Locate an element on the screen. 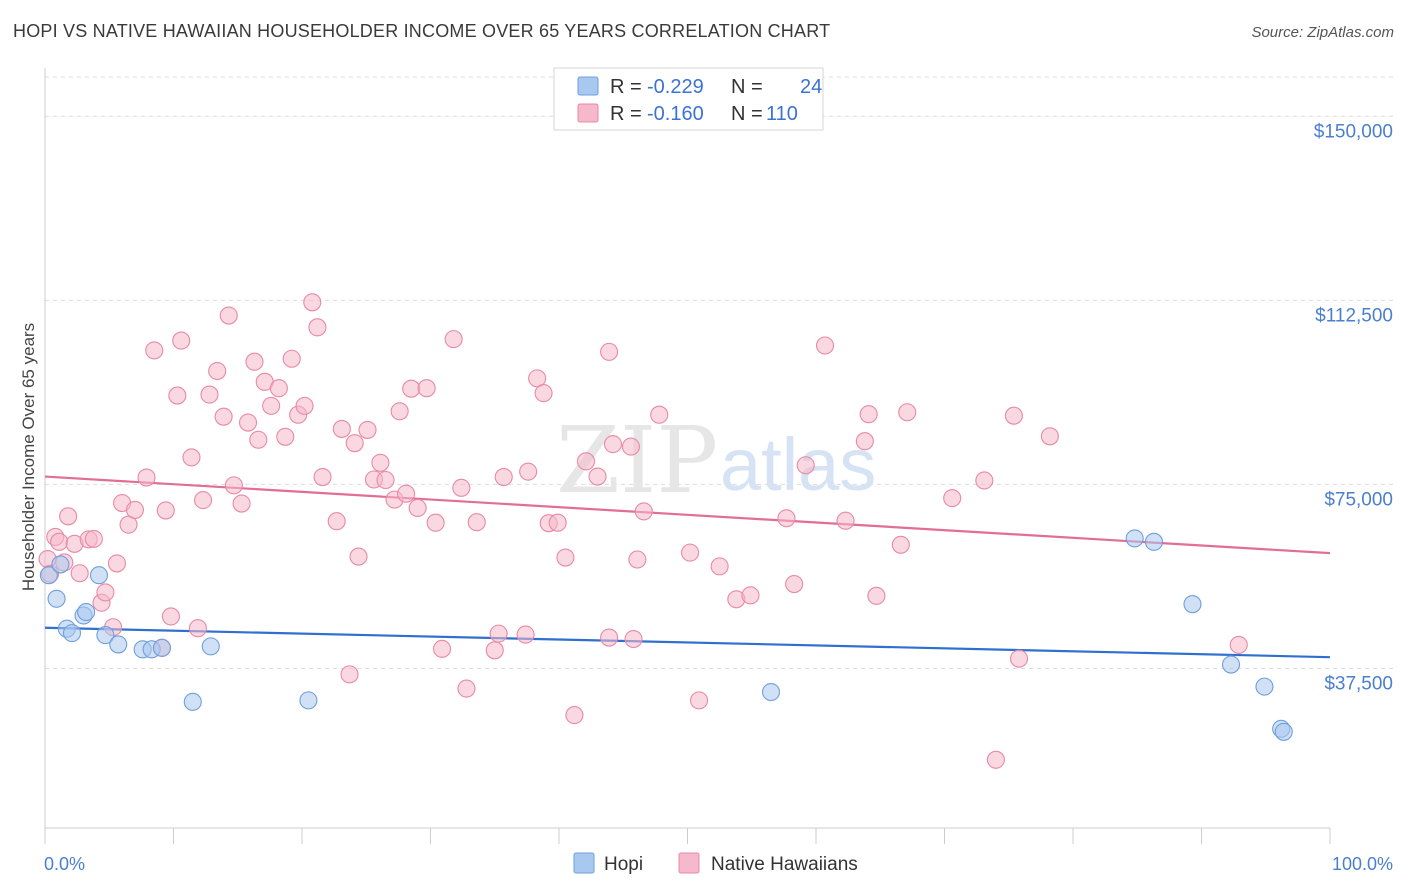 This screenshot has height=892, width=1406. legend-n-value-native-hawaiians: 110 is located at coordinates (782, 114).